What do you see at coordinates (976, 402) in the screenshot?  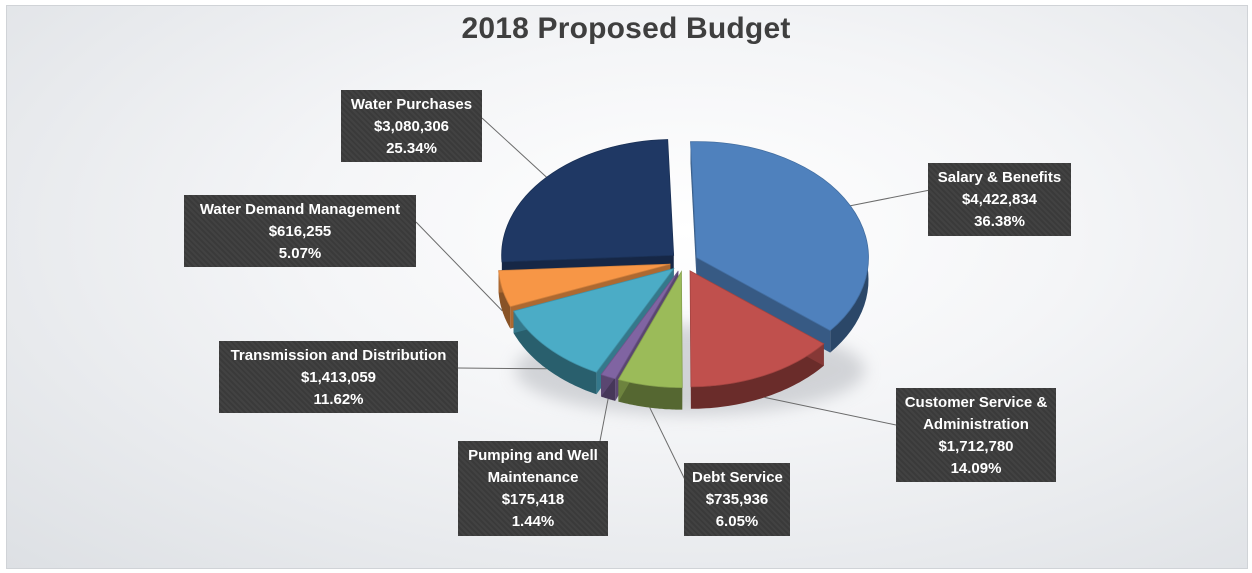 I see `label-customer-service-name-1: Customer Service &` at bounding box center [976, 402].